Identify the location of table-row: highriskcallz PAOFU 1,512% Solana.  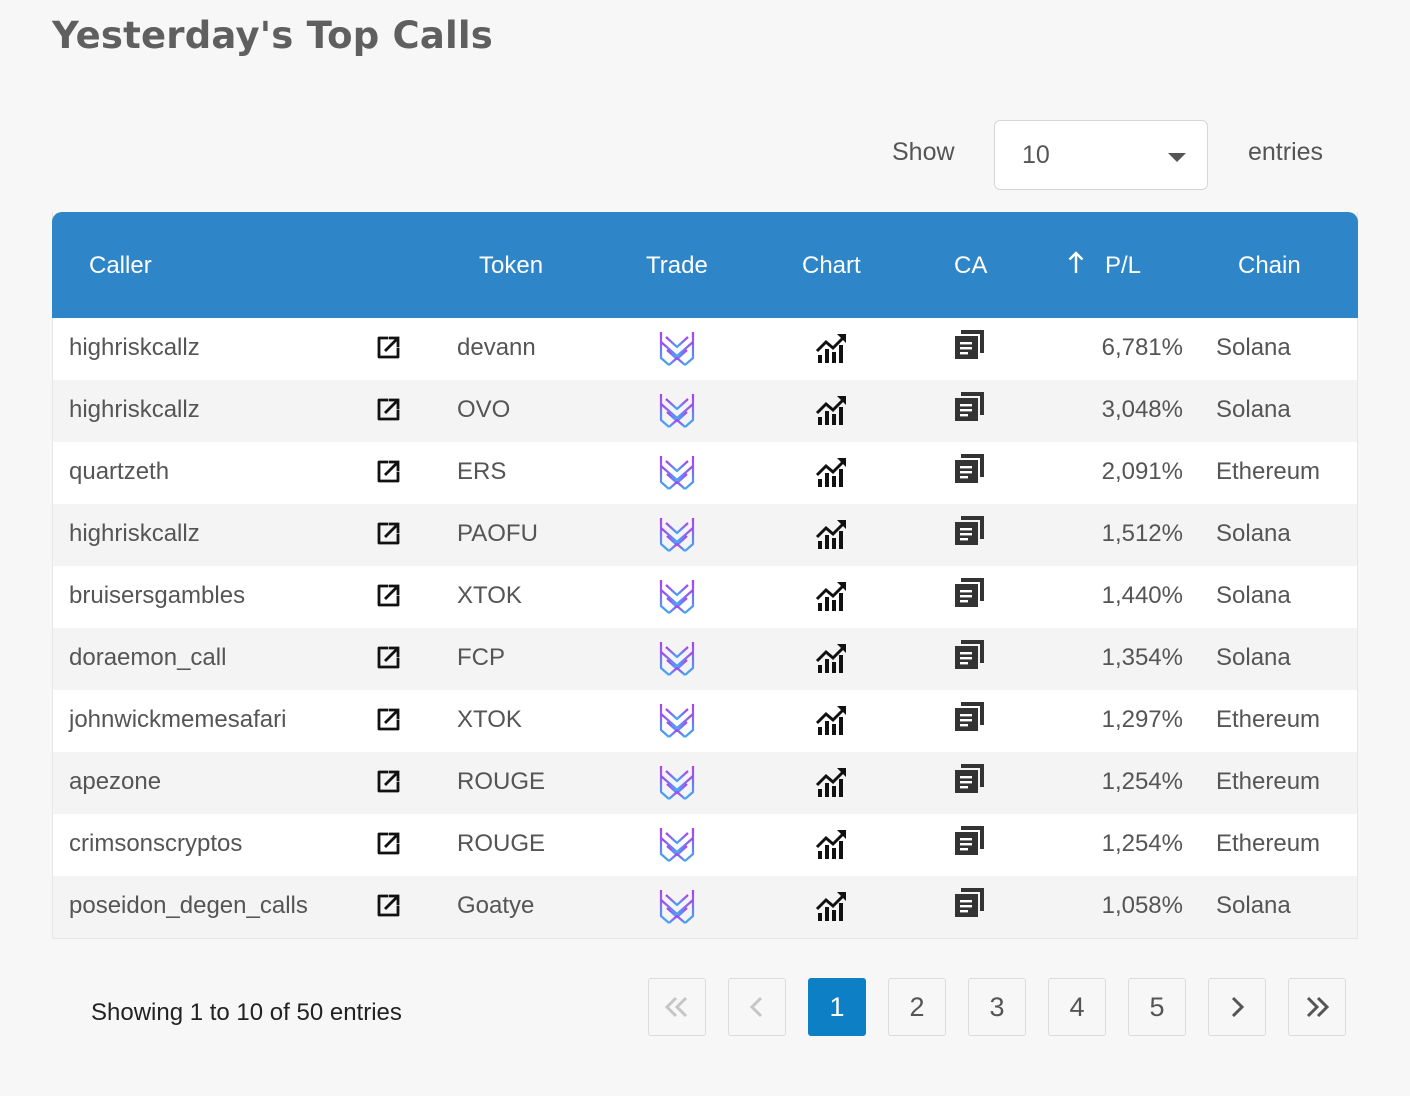
(705, 535).